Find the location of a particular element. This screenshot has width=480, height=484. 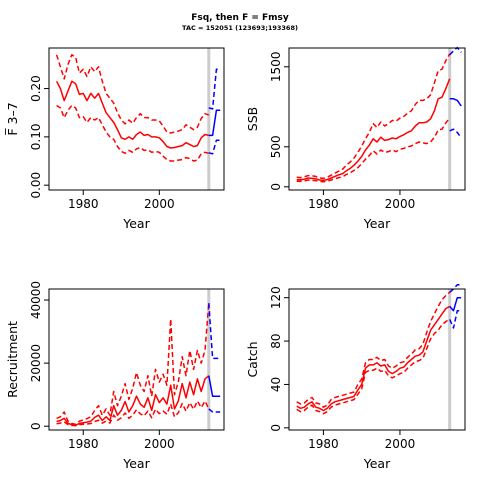

y-axis-label: Catch is located at coordinates (252, 359).